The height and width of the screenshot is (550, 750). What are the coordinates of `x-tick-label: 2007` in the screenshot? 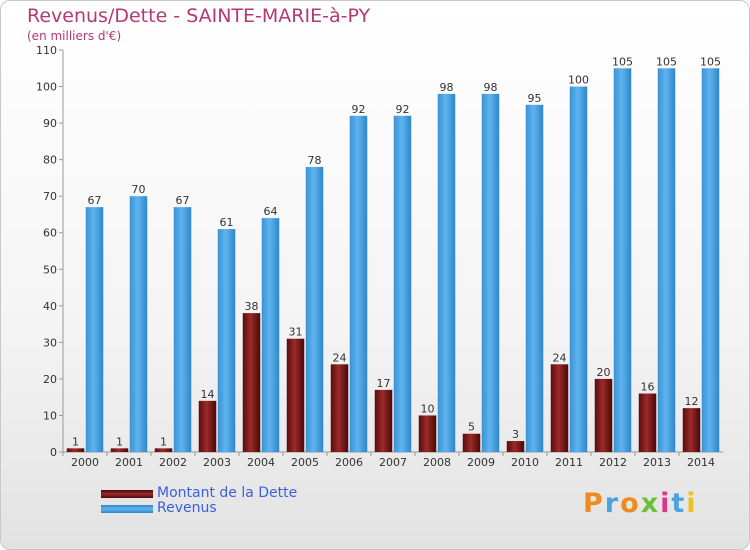 It's located at (393, 462).